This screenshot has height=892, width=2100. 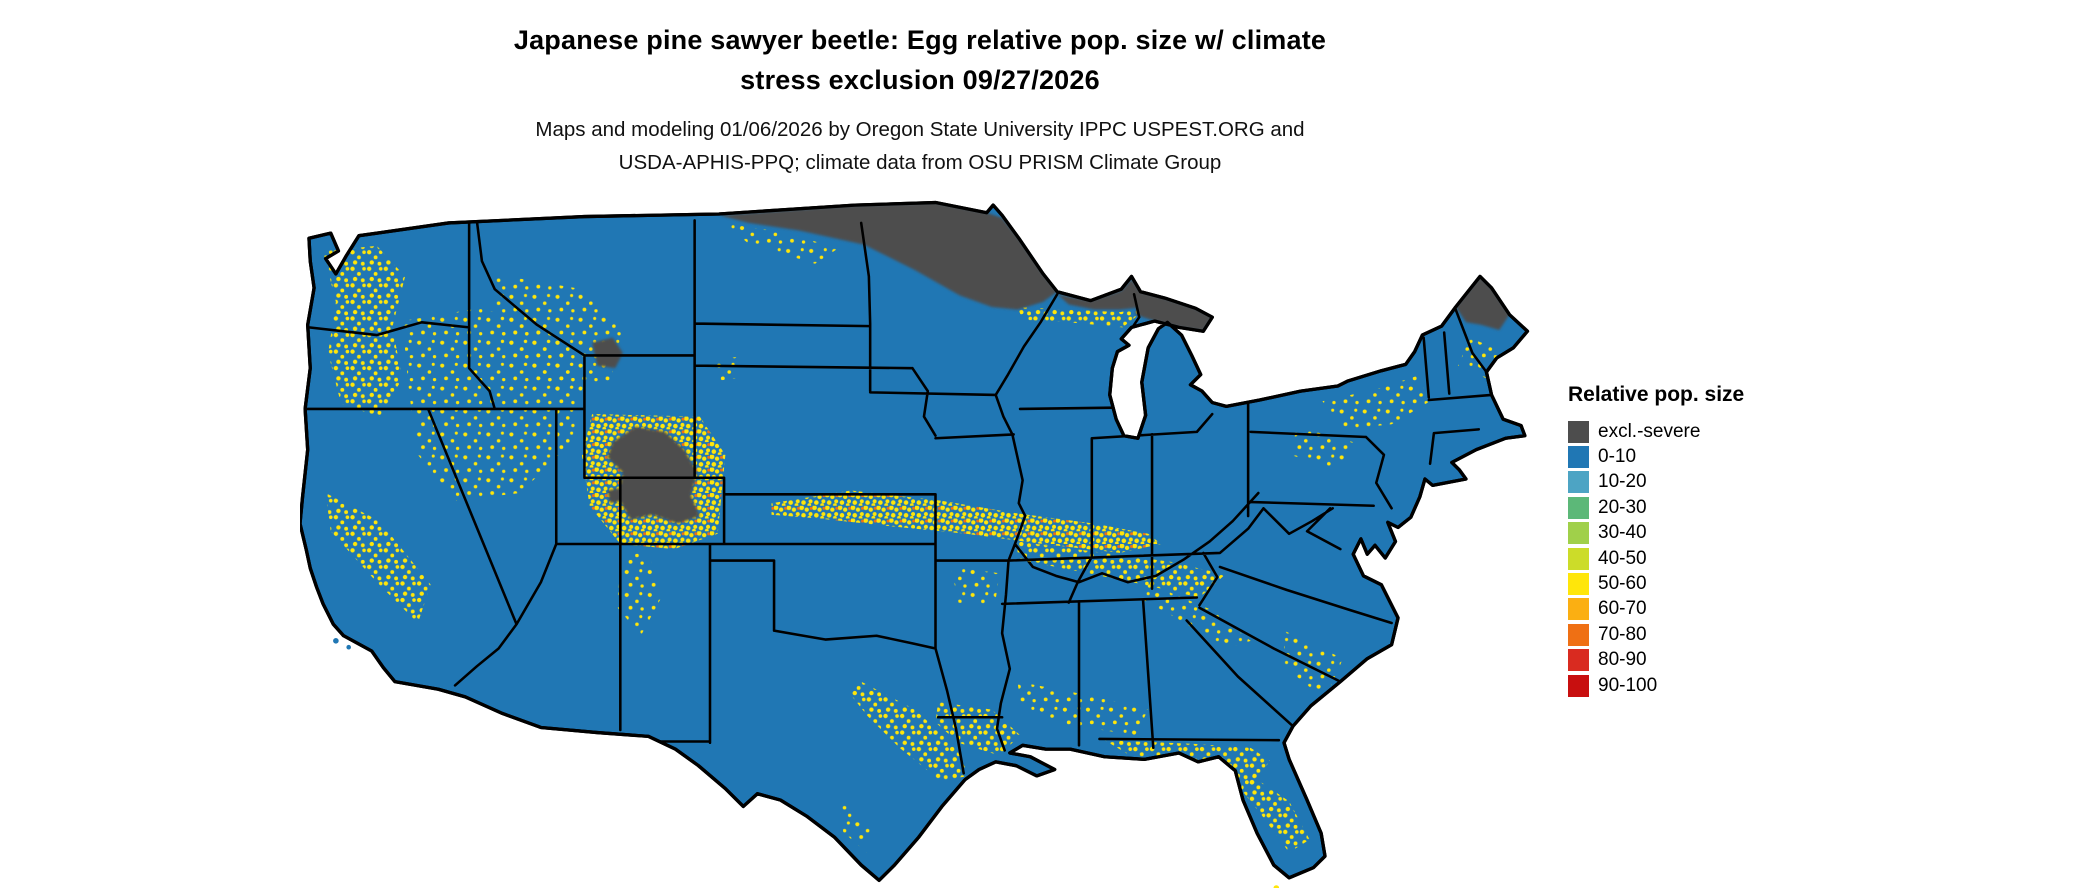 What do you see at coordinates (1276, 886) in the screenshot?
I see `florida-keys` at bounding box center [1276, 886].